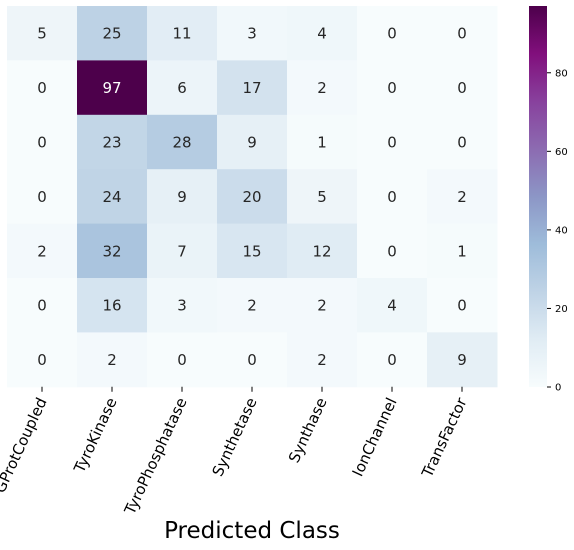 This screenshot has width=574, height=550. What do you see at coordinates (111, 88) in the screenshot?
I see `cell-value-label: 97` at bounding box center [111, 88].